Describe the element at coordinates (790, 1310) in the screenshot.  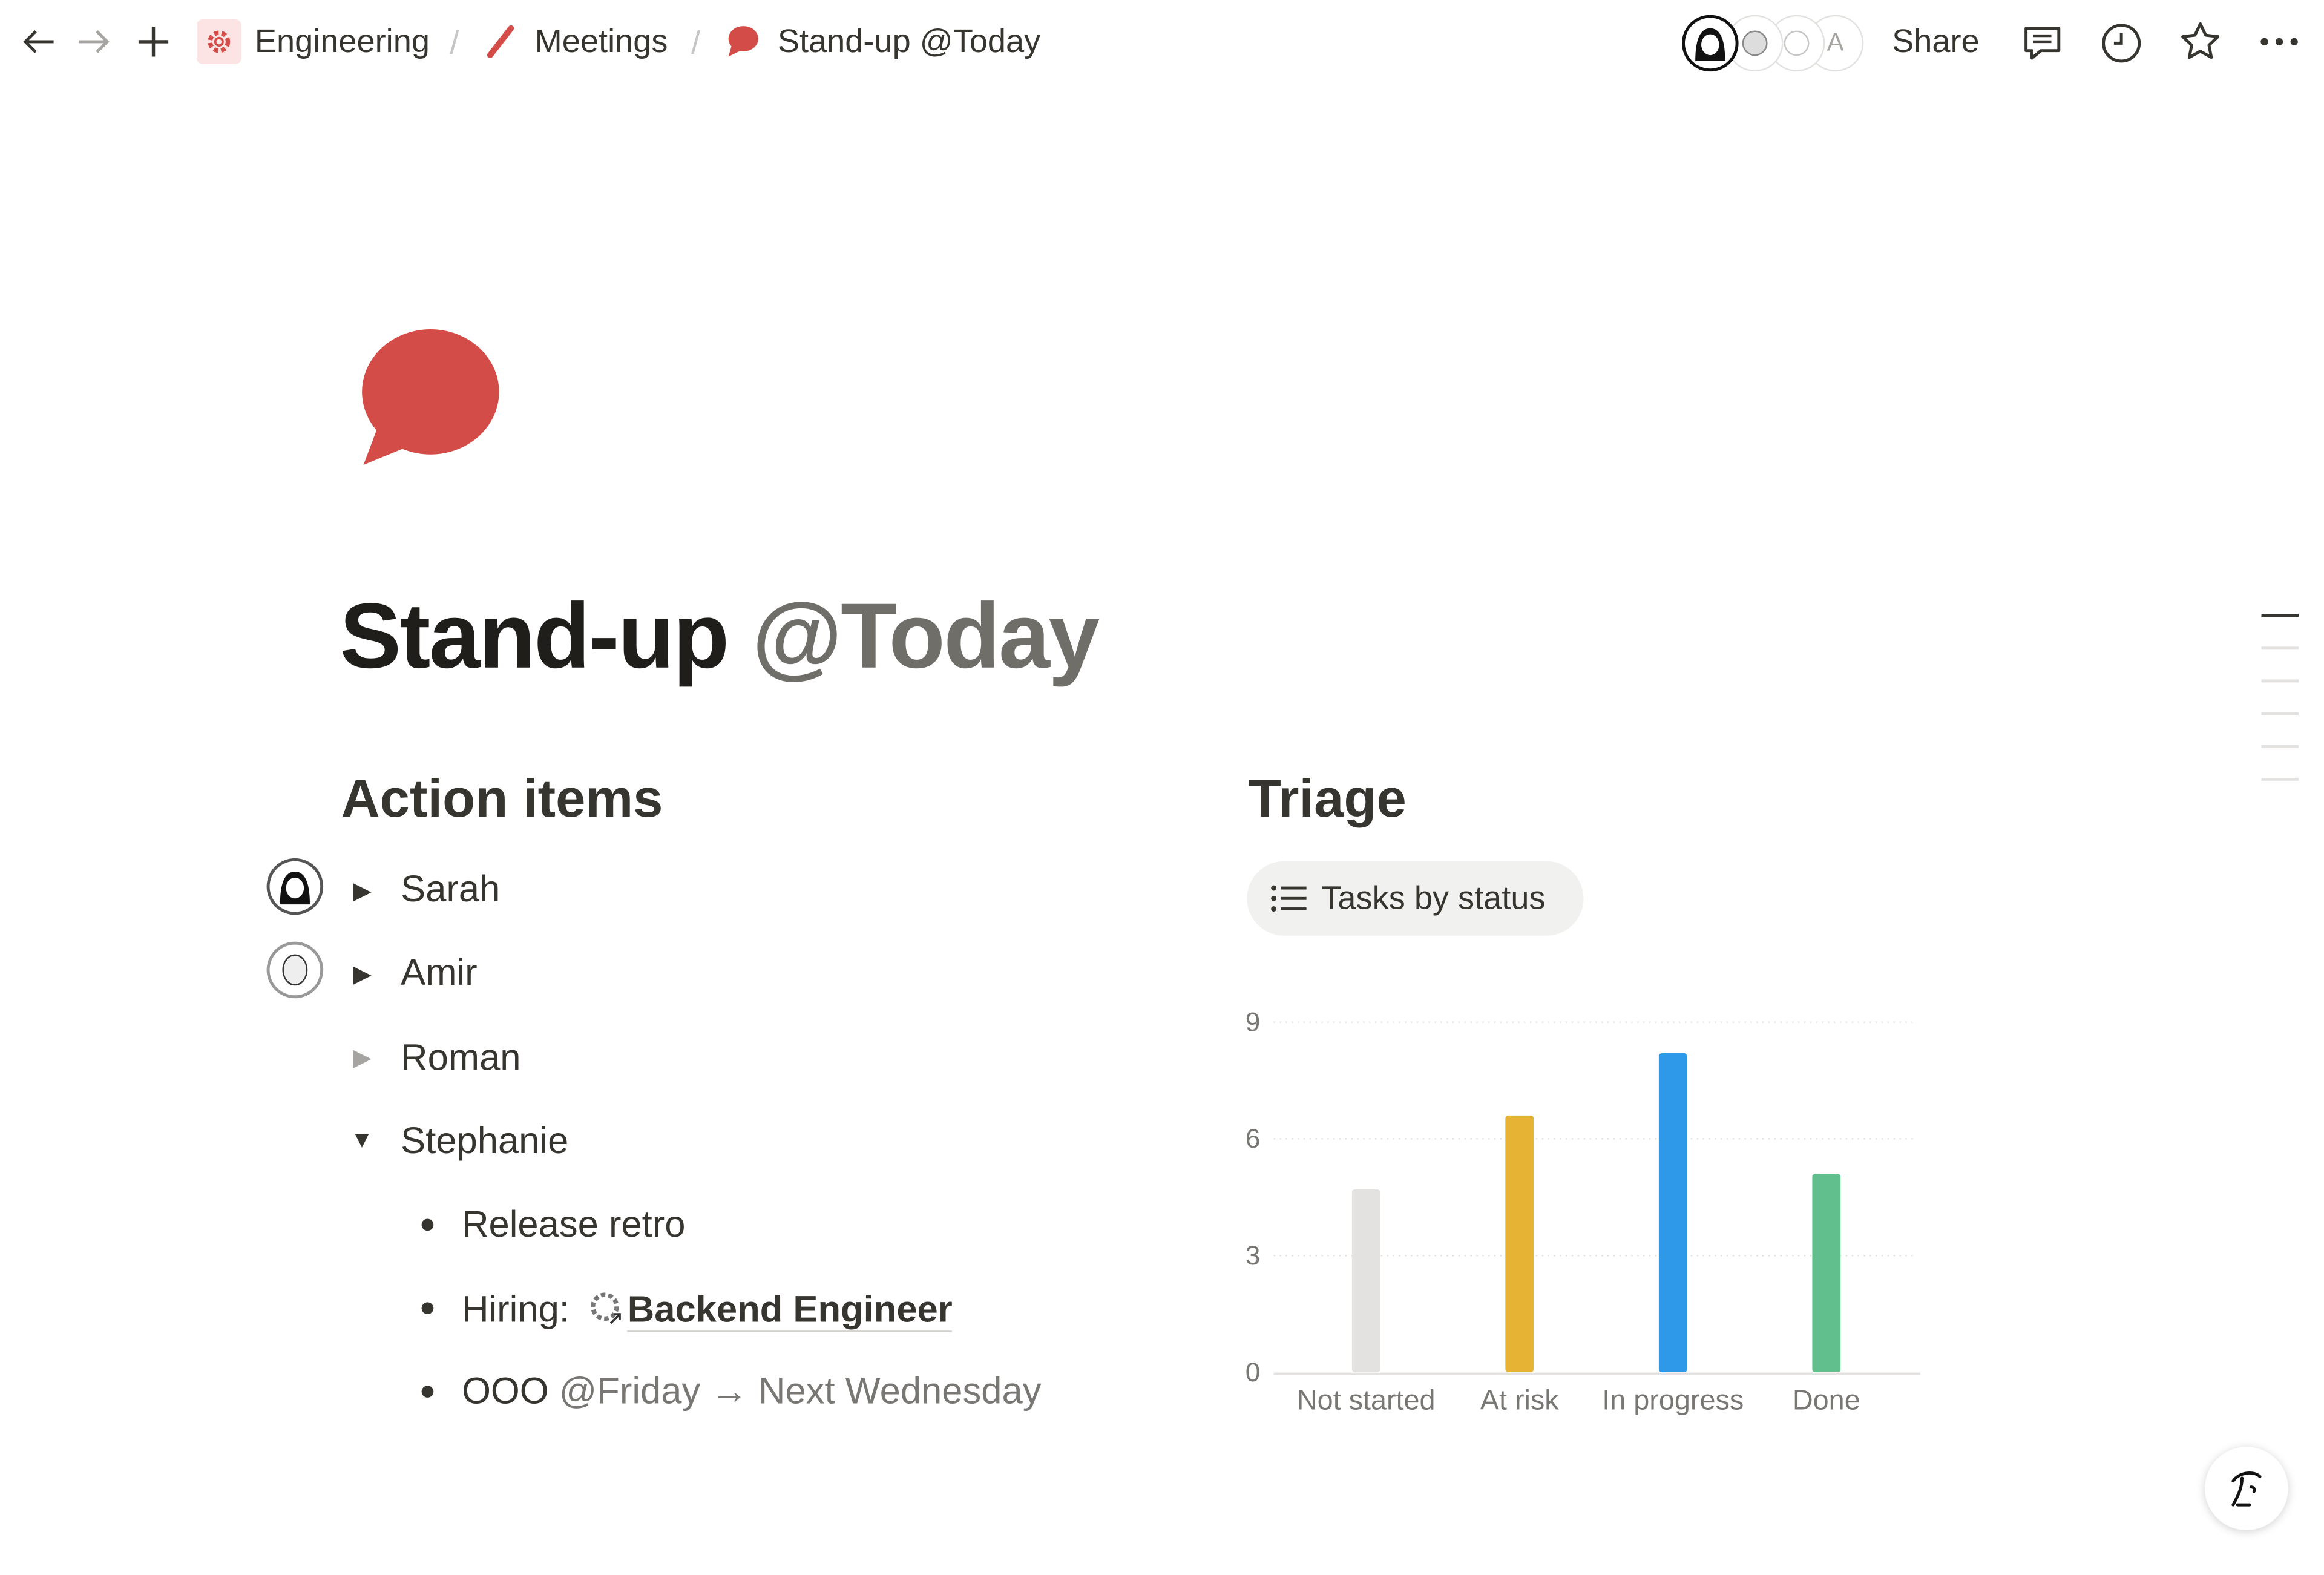
I see `backend-engineer-link: Backend Engineer` at that location.